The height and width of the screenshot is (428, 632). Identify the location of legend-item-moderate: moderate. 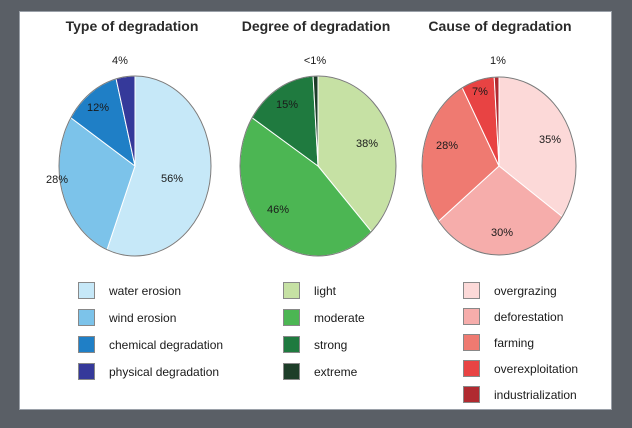
(324, 317).